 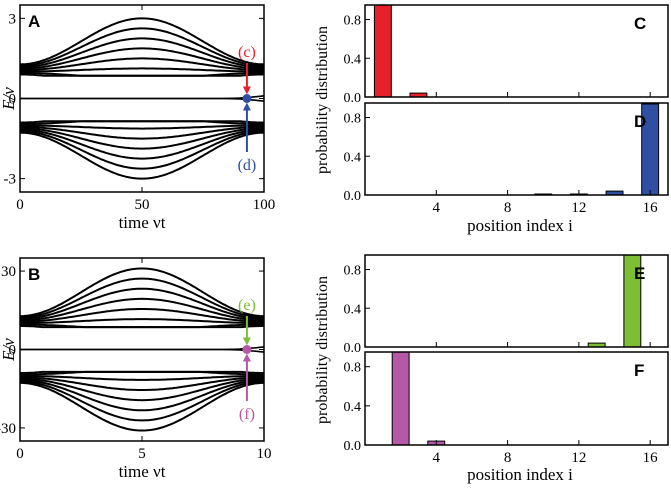 I want to click on panel-D: 0.0 0.4 0.8 4 8 12 16 D, so click(x=506, y=159).